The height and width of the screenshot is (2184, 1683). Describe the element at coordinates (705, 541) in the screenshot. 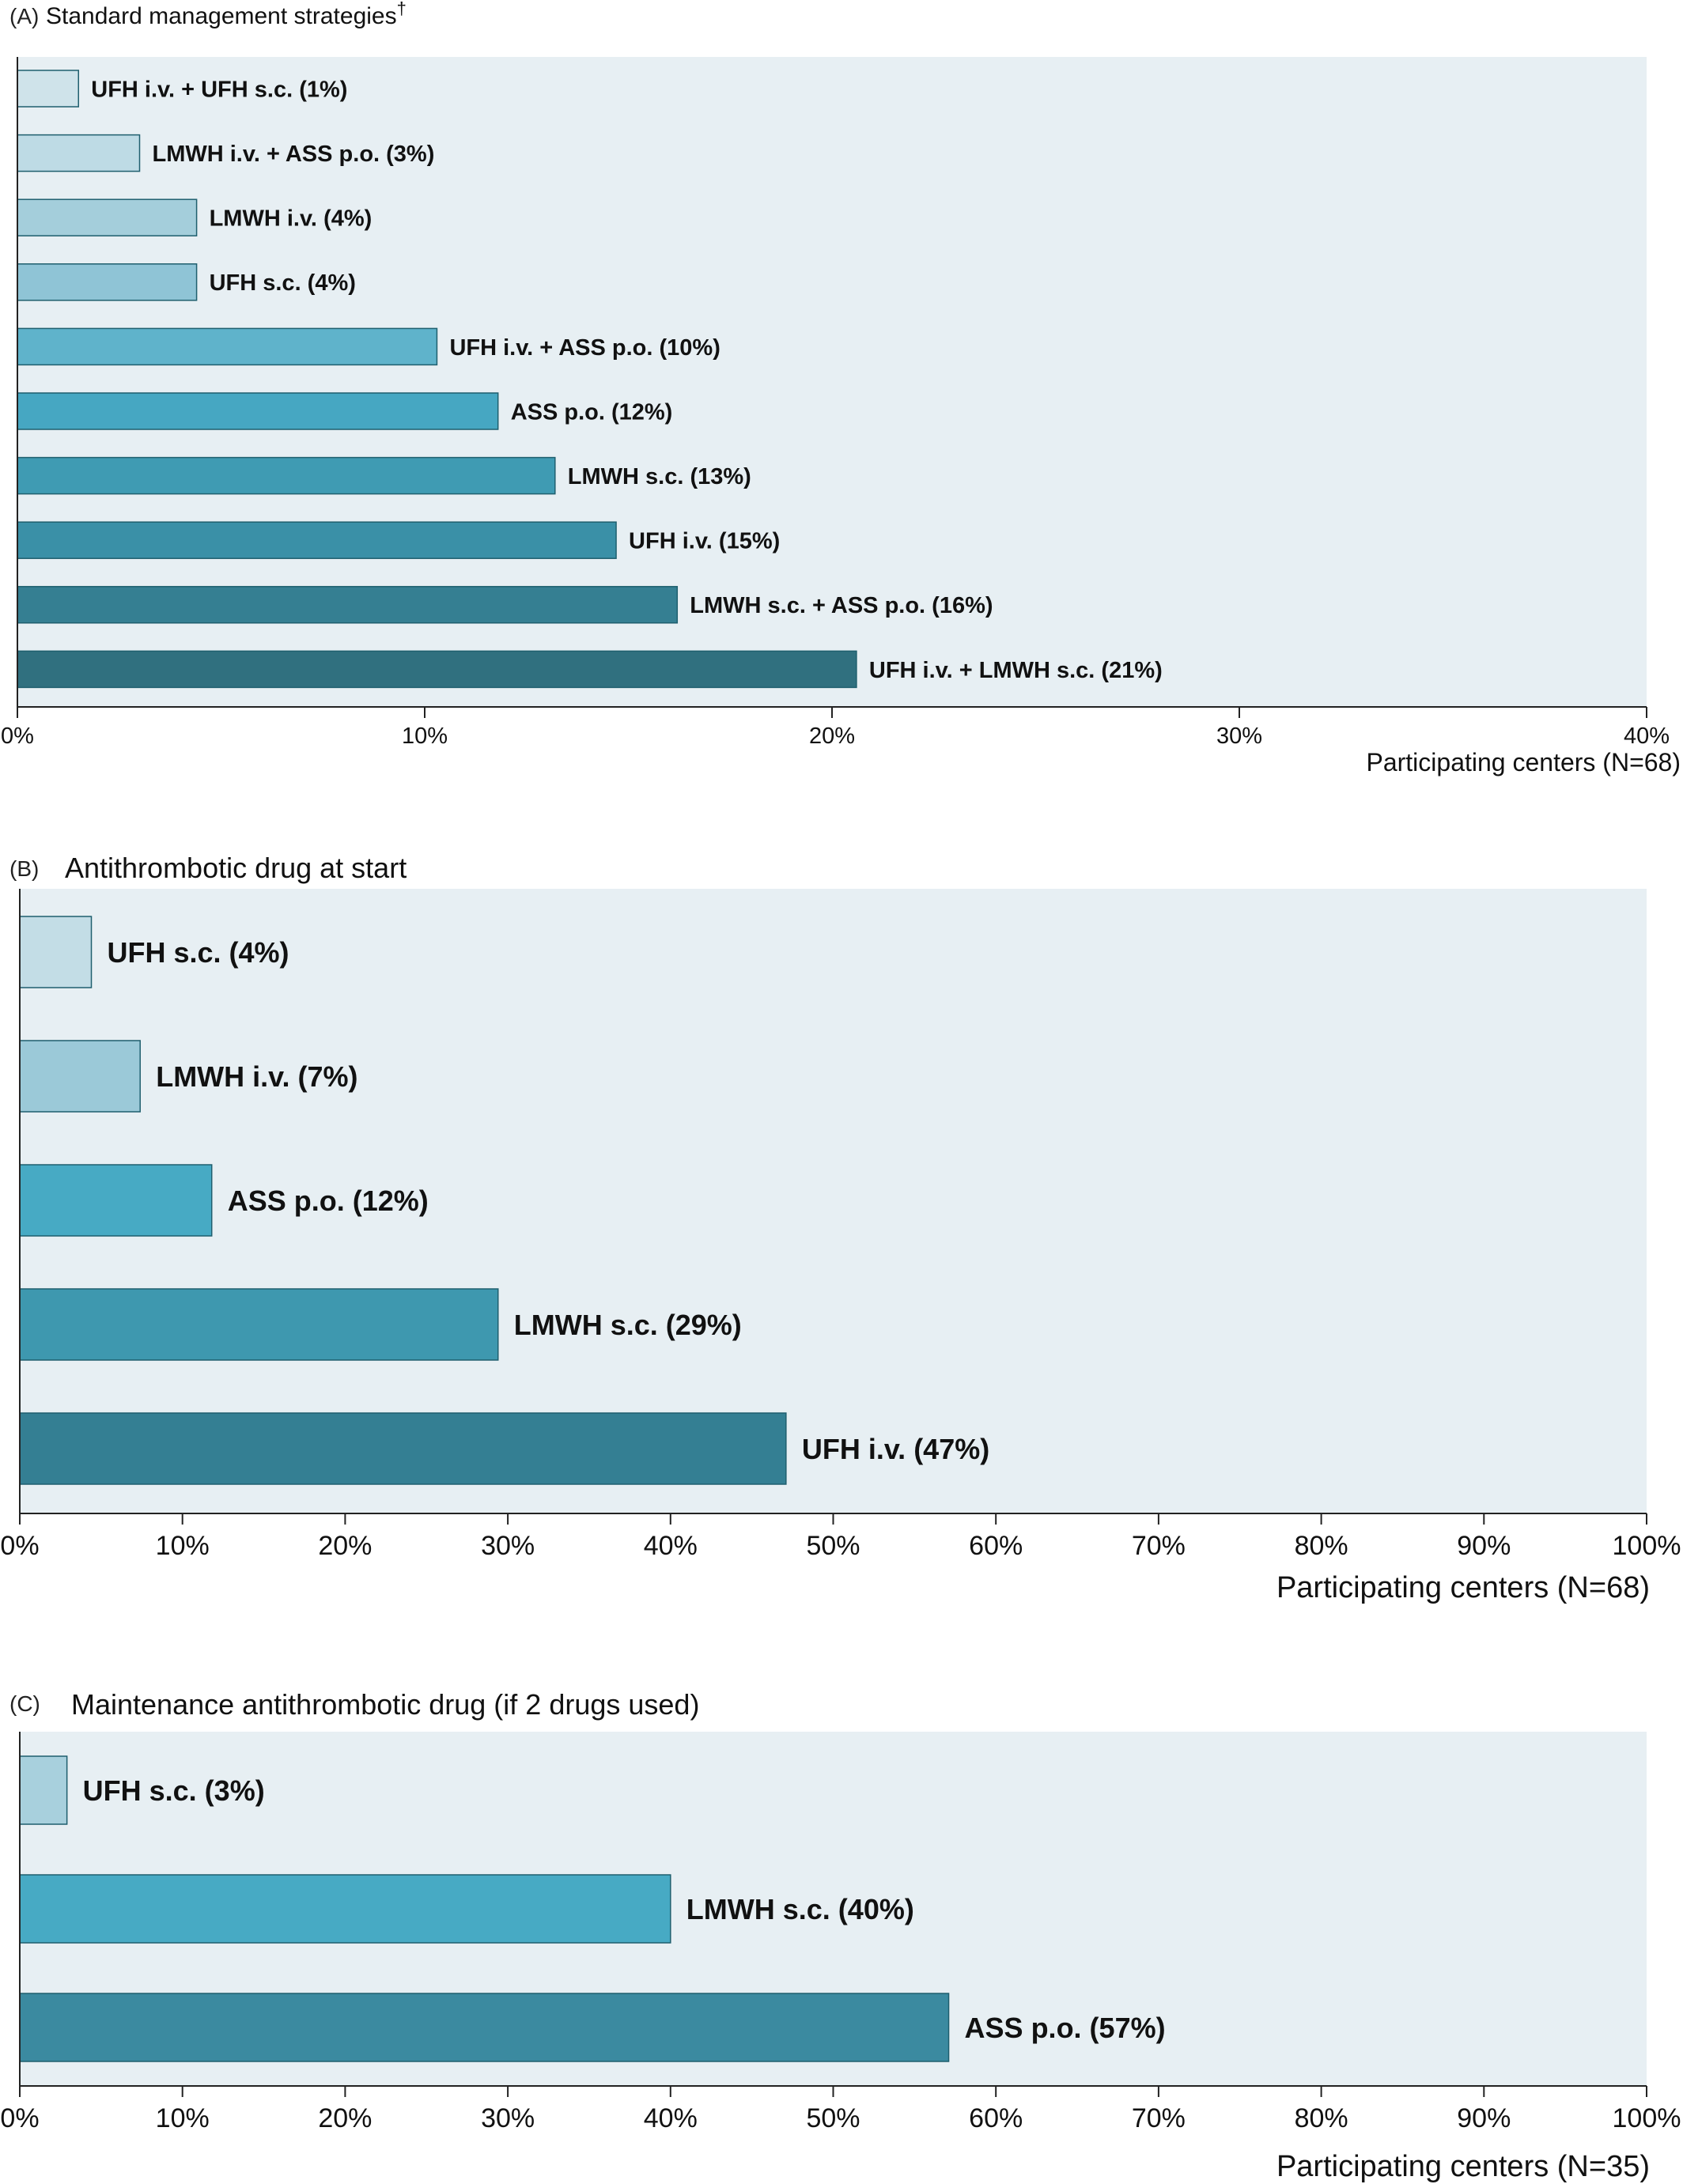

I see `bar-label: UFH i.v. (15%)` at that location.